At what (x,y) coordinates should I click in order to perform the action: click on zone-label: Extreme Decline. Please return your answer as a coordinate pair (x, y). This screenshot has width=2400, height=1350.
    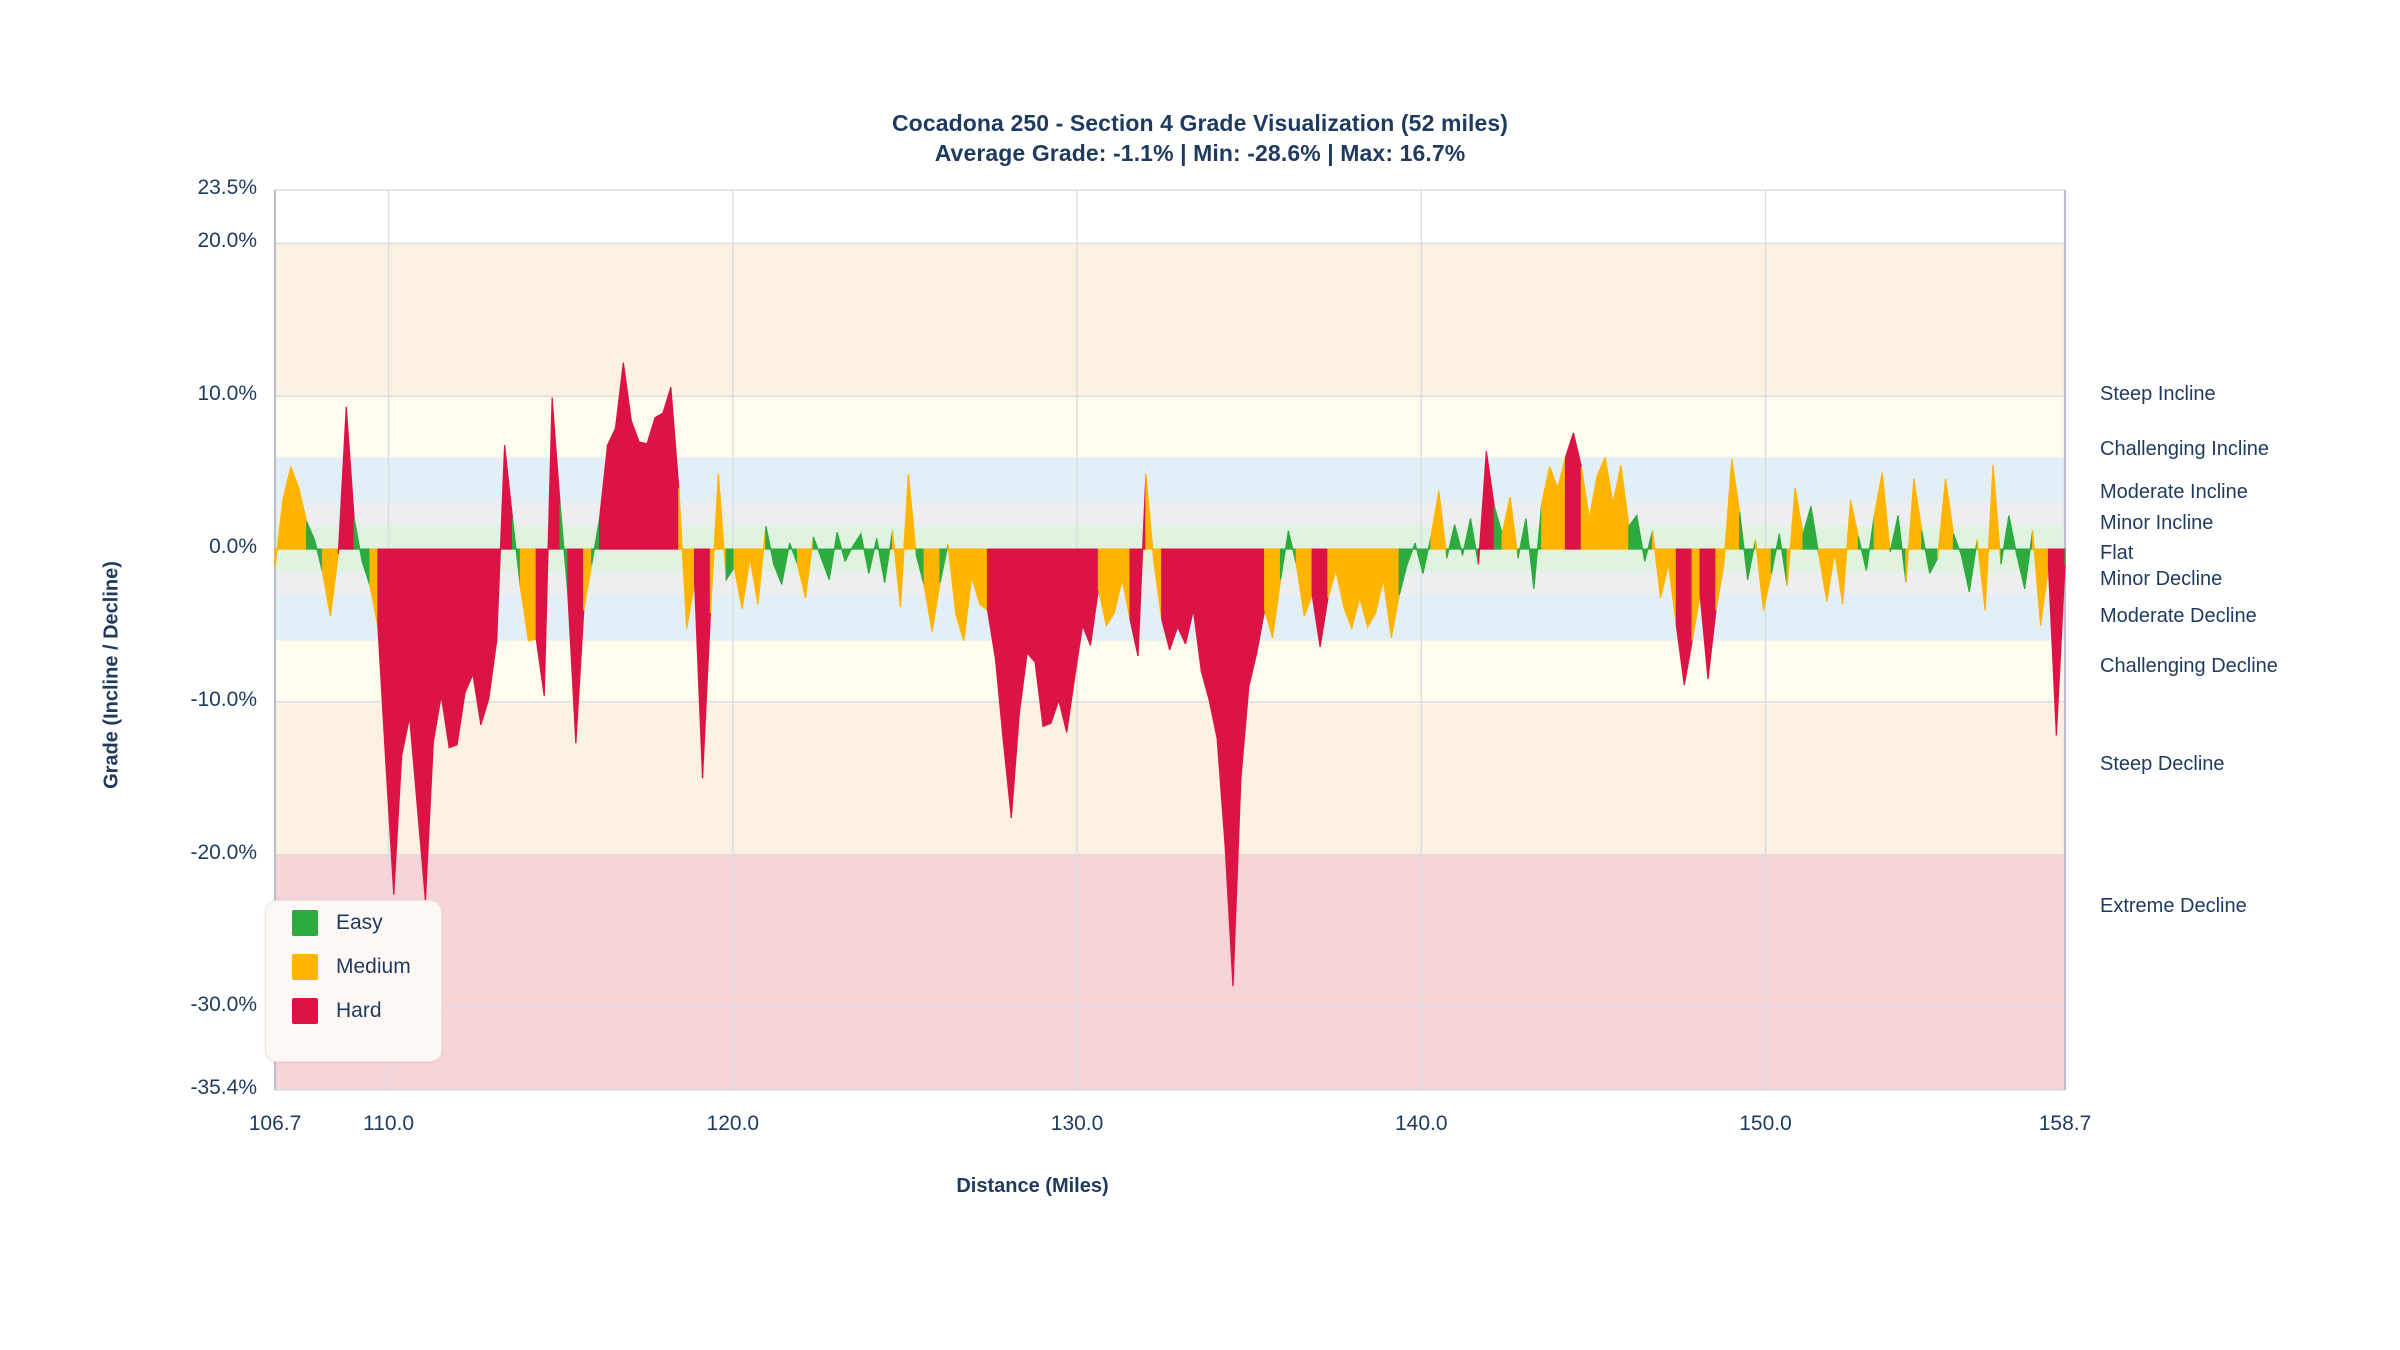
    Looking at the image, I should click on (2173, 906).